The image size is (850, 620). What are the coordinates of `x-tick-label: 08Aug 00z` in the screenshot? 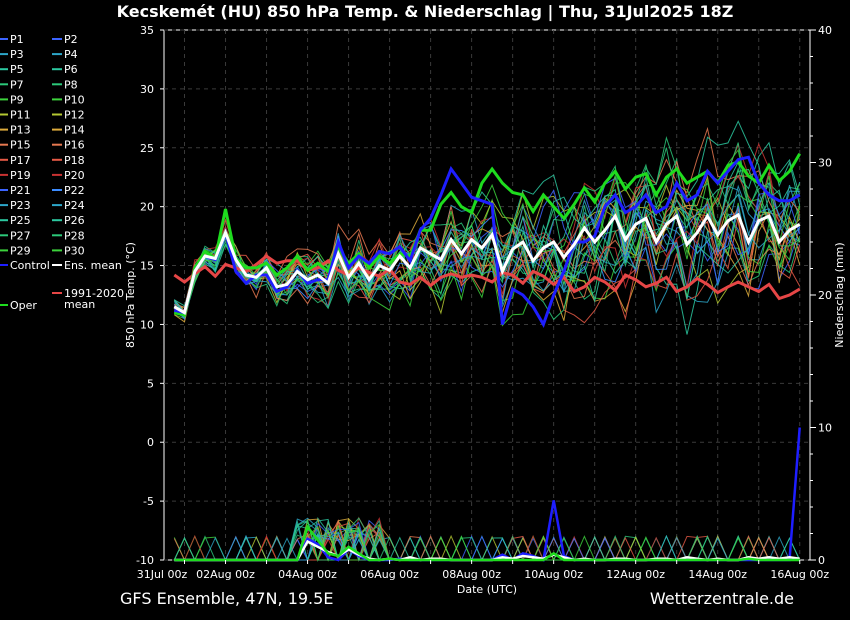 It's located at (471, 574).